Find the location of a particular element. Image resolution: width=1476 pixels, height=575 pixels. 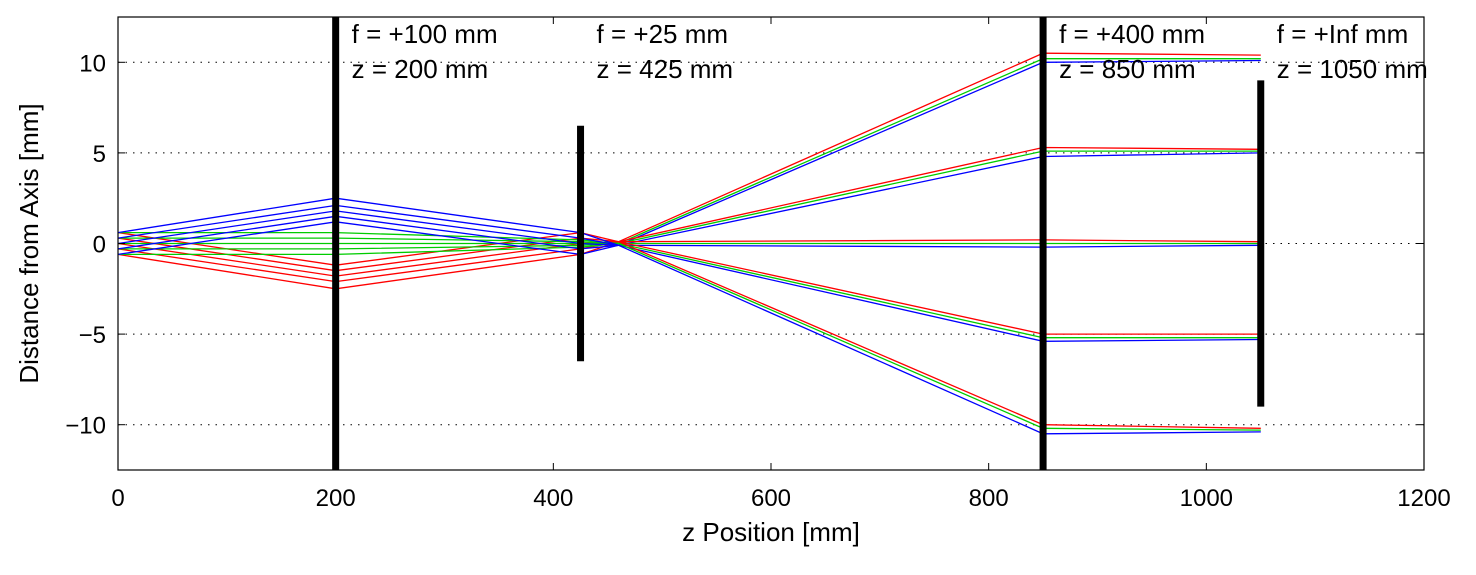

lens-1-z-label: z = 200 mm is located at coordinates (420, 69).